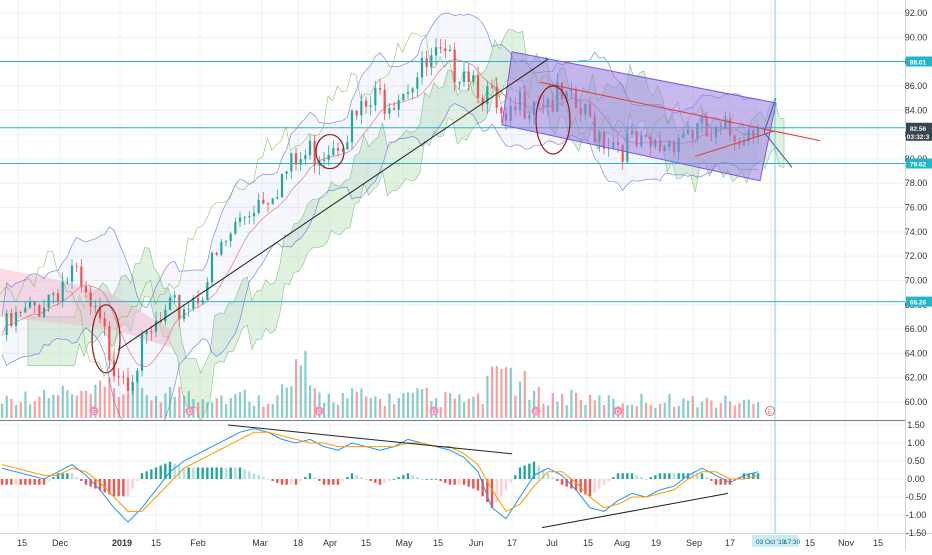  Describe the element at coordinates (878, 543) in the screenshot. I see `time-tick-label: 15` at that location.